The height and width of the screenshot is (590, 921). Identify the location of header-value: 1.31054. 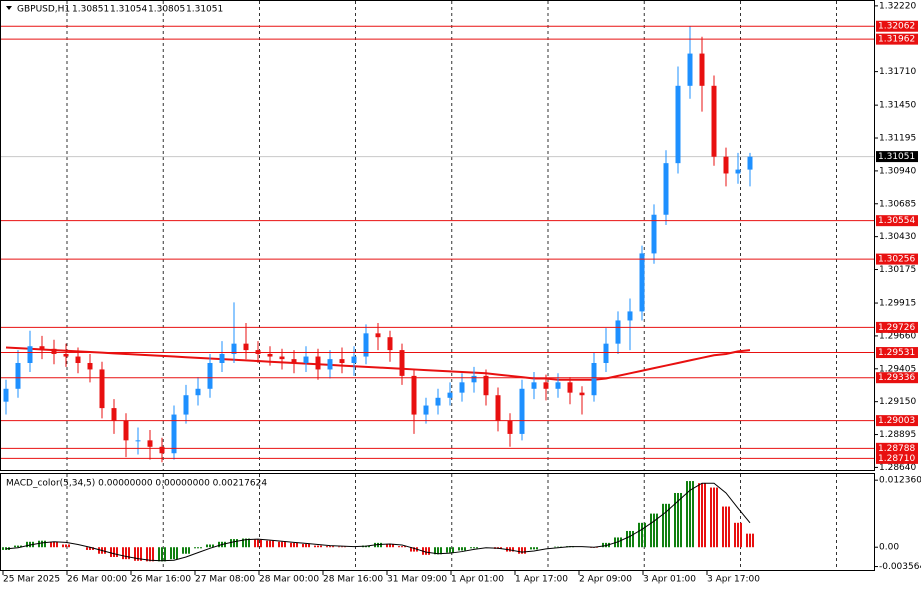
(128, 10).